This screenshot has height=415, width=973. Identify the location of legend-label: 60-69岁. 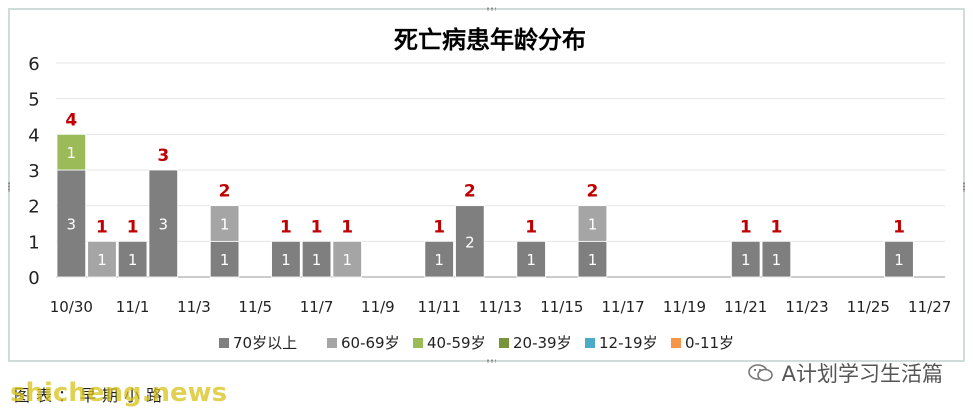
(370, 343).